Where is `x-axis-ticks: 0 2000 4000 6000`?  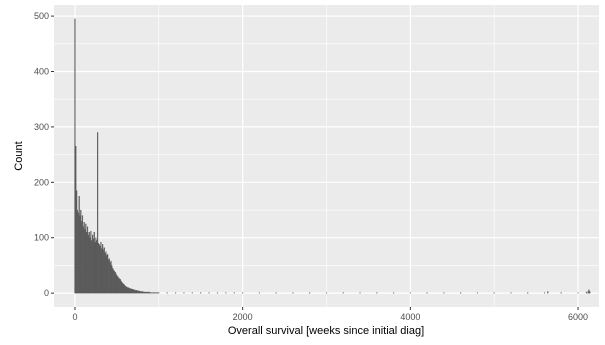 x-axis-ticks: 0 2000 4000 6000 is located at coordinates (330, 314).